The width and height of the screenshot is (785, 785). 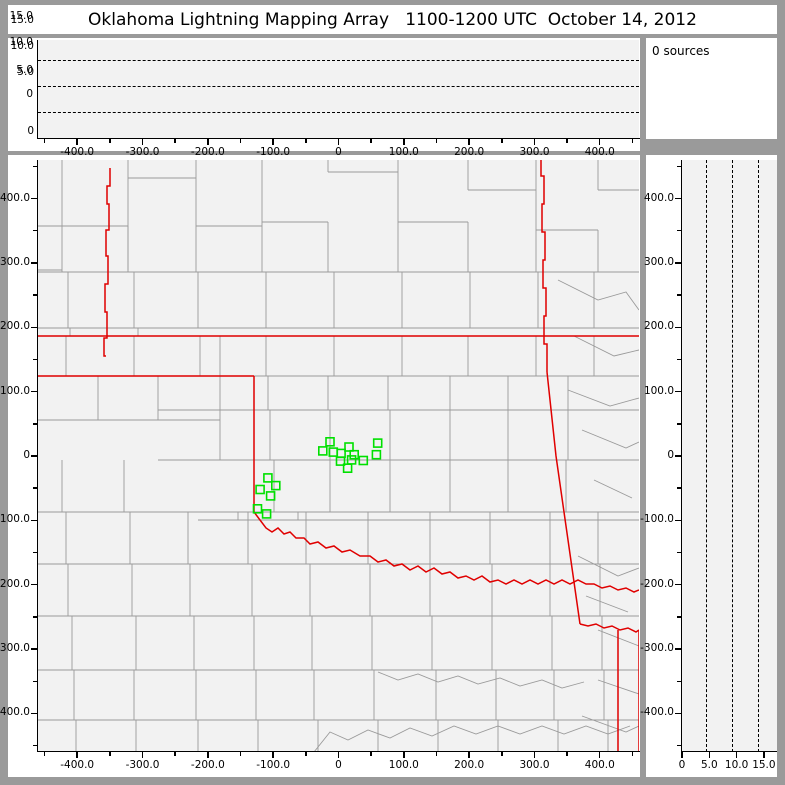 What do you see at coordinates (711, 88) in the screenshot?
I see `source-count-panel: 0 sources` at bounding box center [711, 88].